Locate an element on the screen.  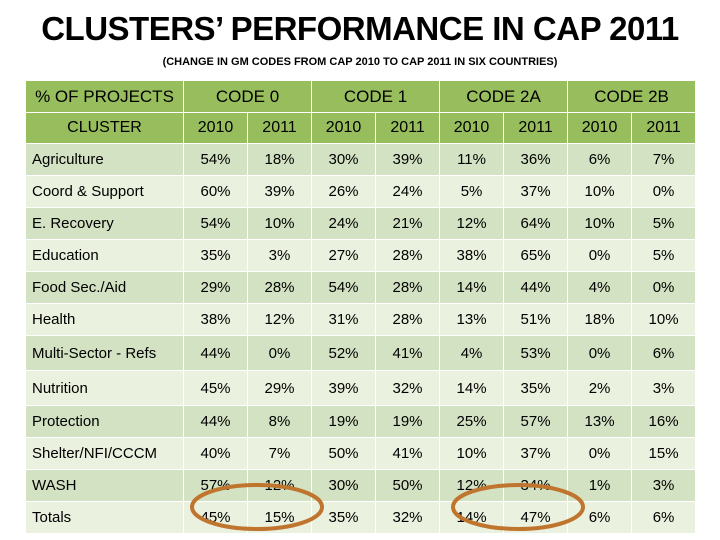
value-cell: 60% is located at coordinates (215, 191).